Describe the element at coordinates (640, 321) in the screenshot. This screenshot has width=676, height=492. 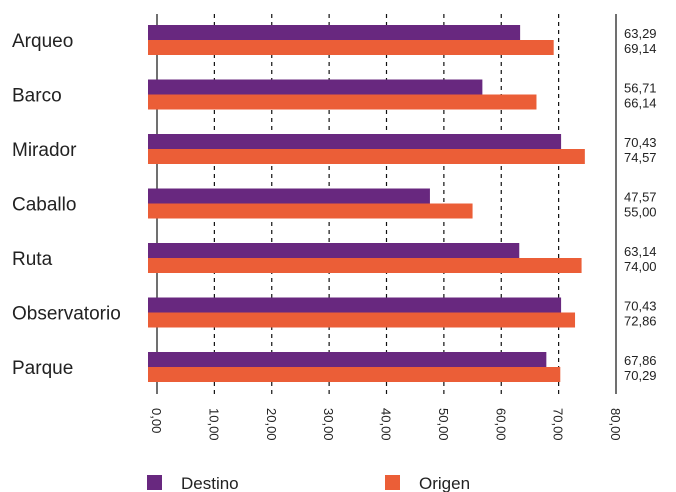
I see `value-label-origen: 72,86` at that location.